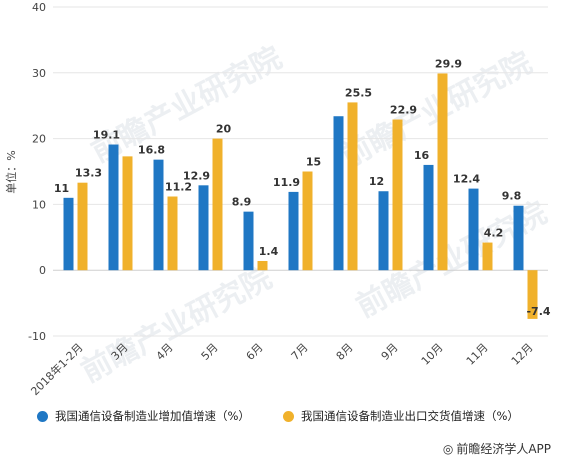 This screenshot has height=460, width=561. What do you see at coordinates (538, 311) in the screenshot?
I see `data-label: -7.4` at bounding box center [538, 311].